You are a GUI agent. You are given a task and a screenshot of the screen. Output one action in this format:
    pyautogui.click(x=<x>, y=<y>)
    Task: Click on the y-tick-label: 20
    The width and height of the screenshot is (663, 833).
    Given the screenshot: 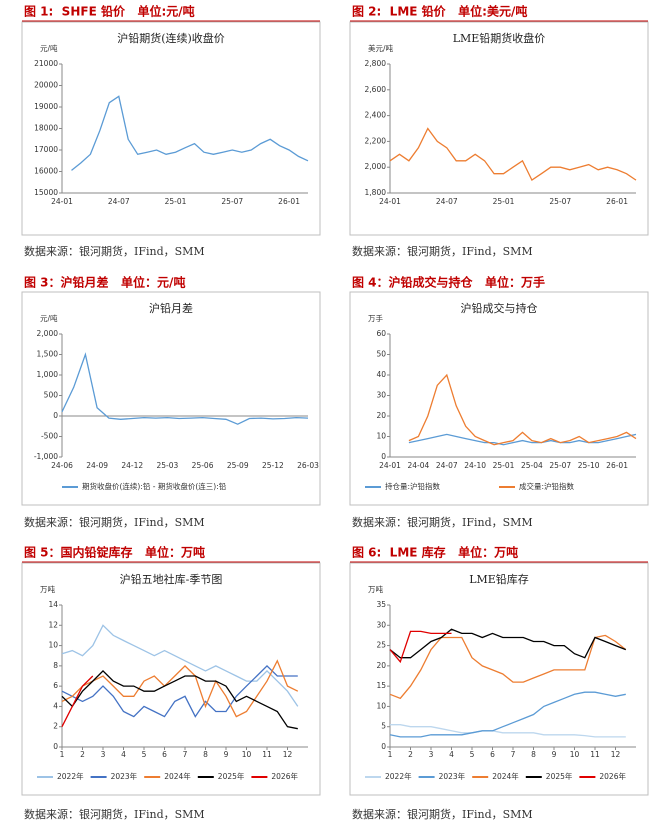 What is the action you would take?
    pyautogui.click(x=381, y=665)
    